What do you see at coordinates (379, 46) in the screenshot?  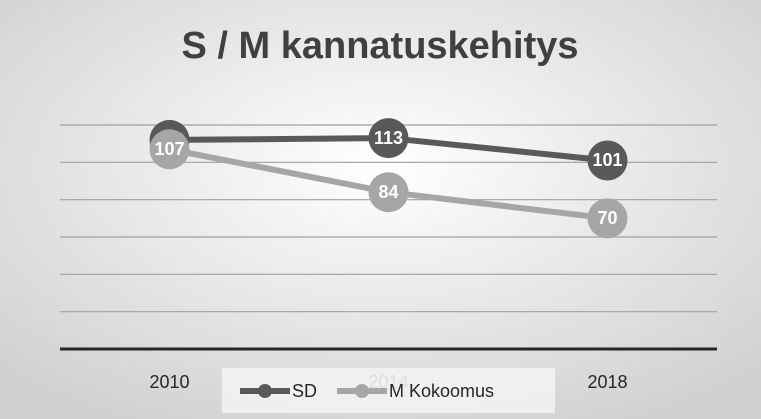 I see `chart-title: S / M kannatuskehitys` at bounding box center [379, 46].